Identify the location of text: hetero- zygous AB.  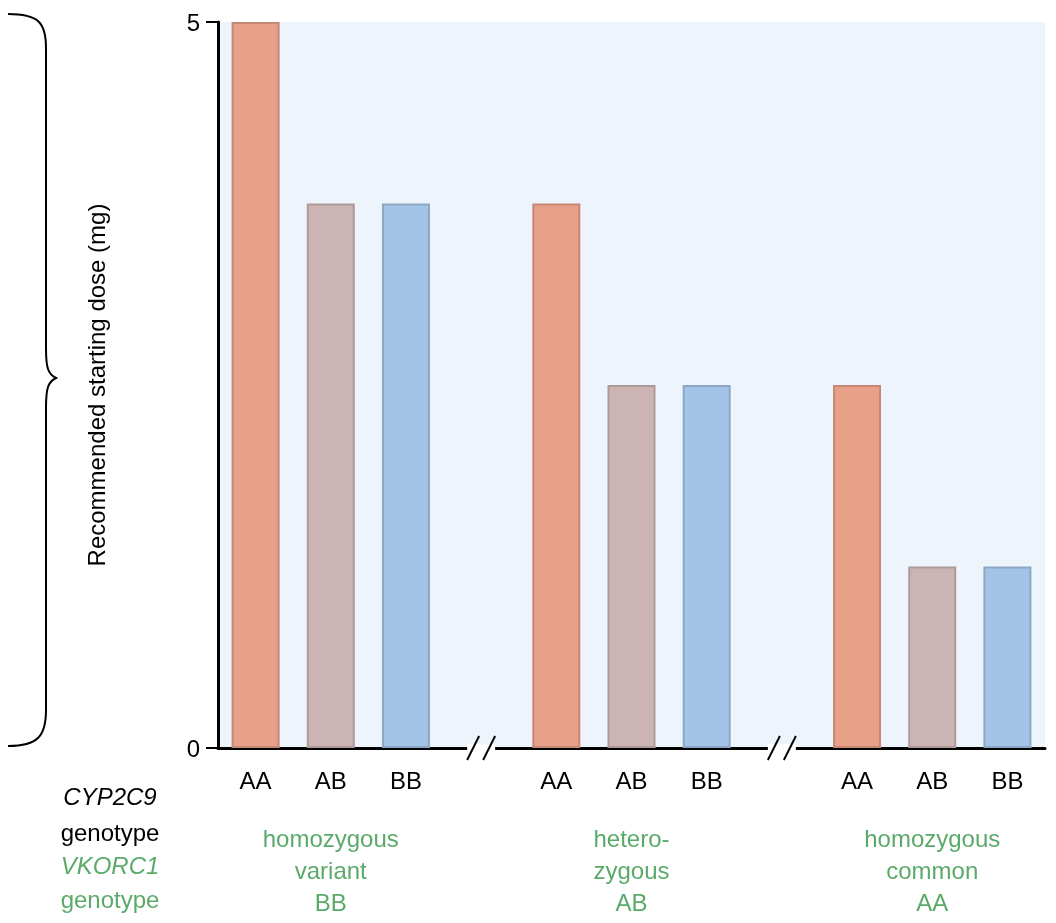
(631, 870).